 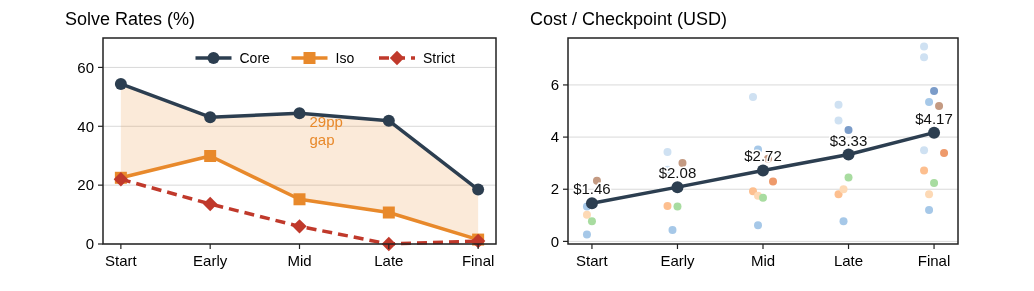 What do you see at coordinates (848, 140) in the screenshot?
I see `data-label: $3.33` at bounding box center [848, 140].